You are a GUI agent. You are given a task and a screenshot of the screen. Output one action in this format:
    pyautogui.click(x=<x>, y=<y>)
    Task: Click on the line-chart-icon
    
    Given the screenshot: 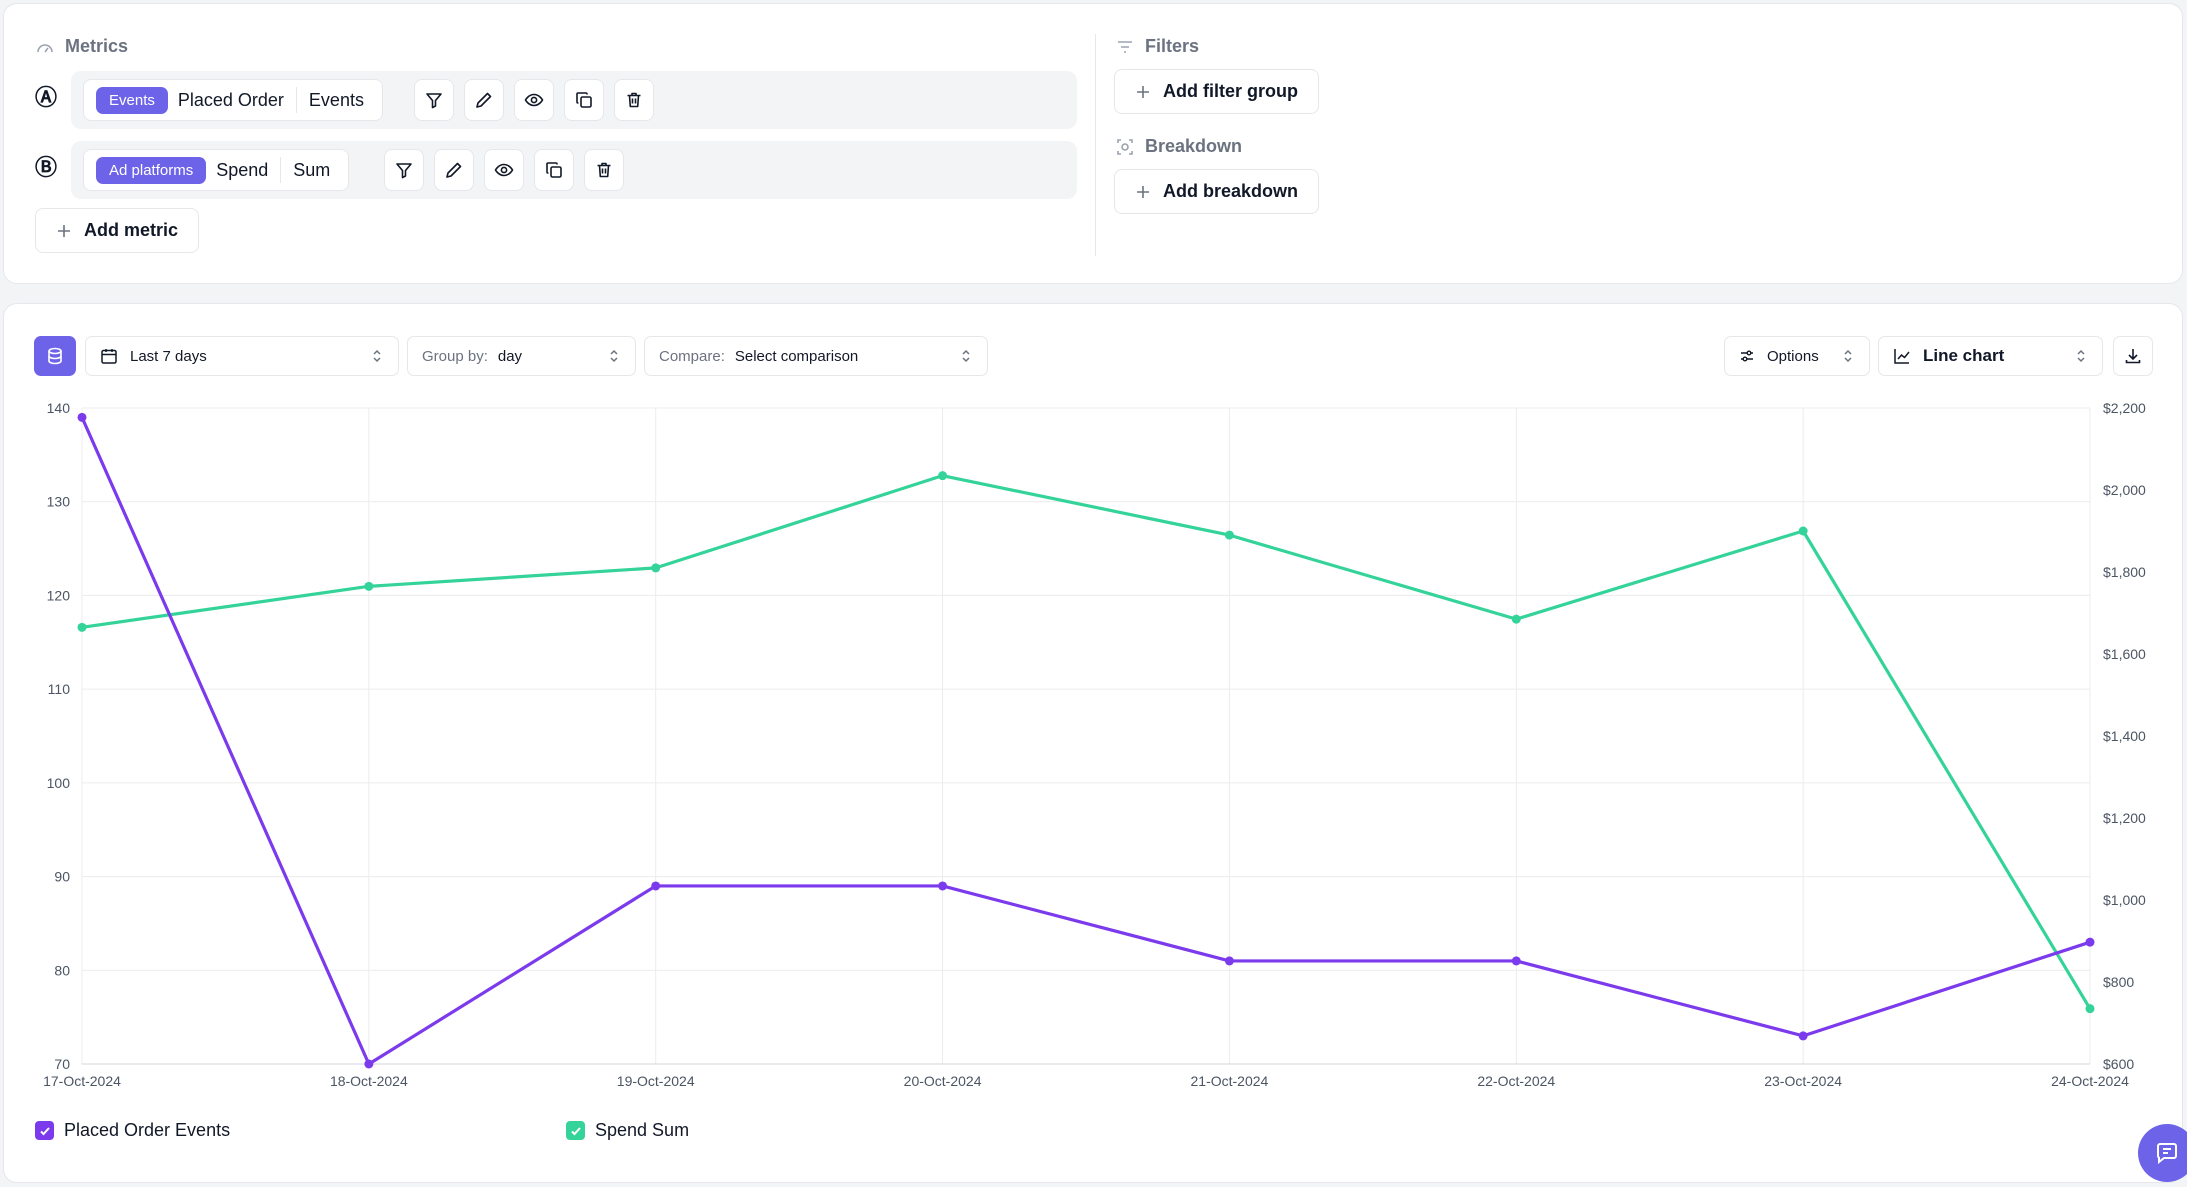 What is the action you would take?
    pyautogui.click(x=1902, y=356)
    